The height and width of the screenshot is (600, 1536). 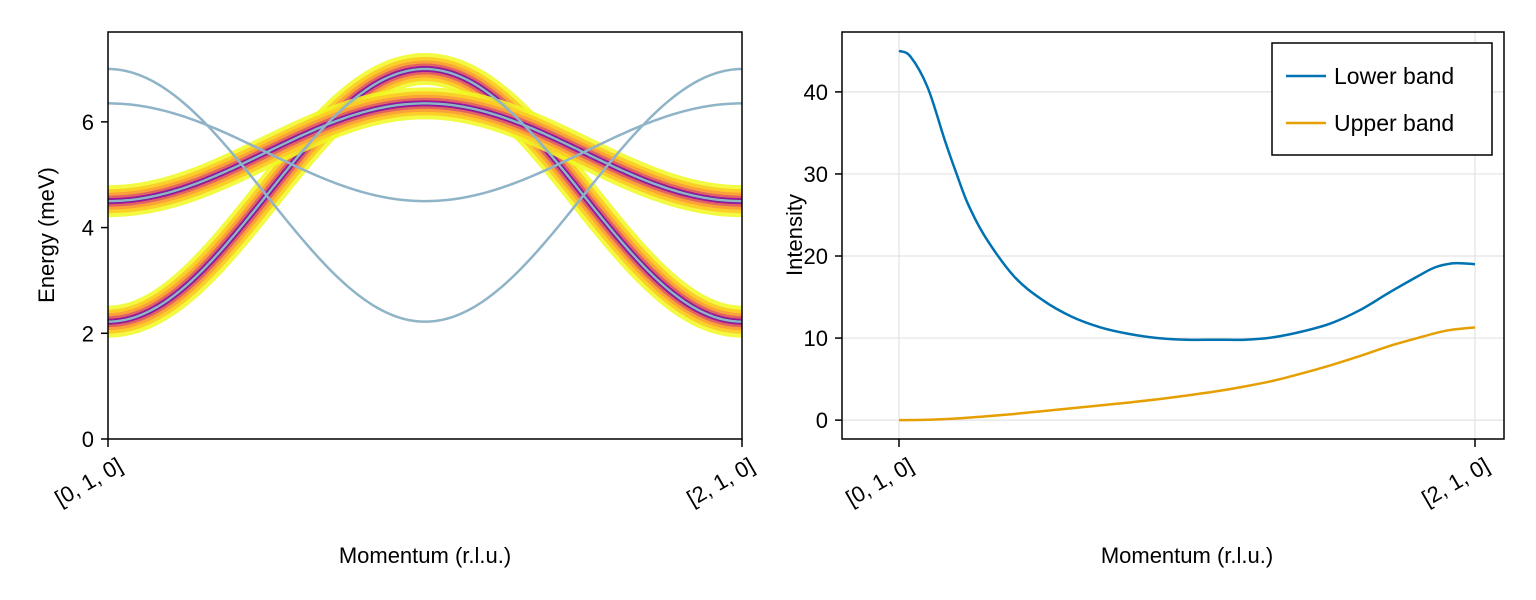 What do you see at coordinates (95, 281) in the screenshot?
I see `left-y-ticks: 0 2 4 6` at bounding box center [95, 281].